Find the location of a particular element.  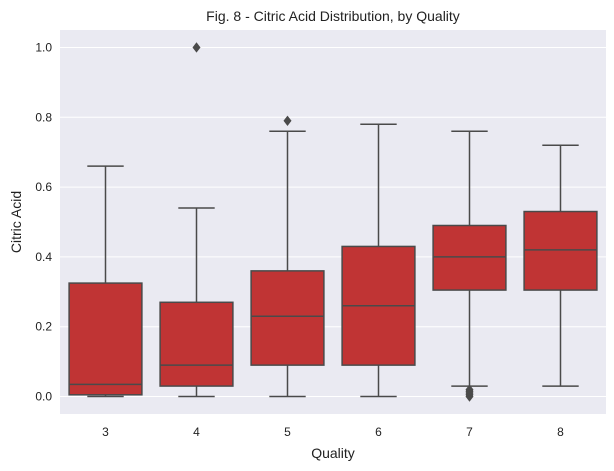

x-axis-label: Quality is located at coordinates (333, 453).